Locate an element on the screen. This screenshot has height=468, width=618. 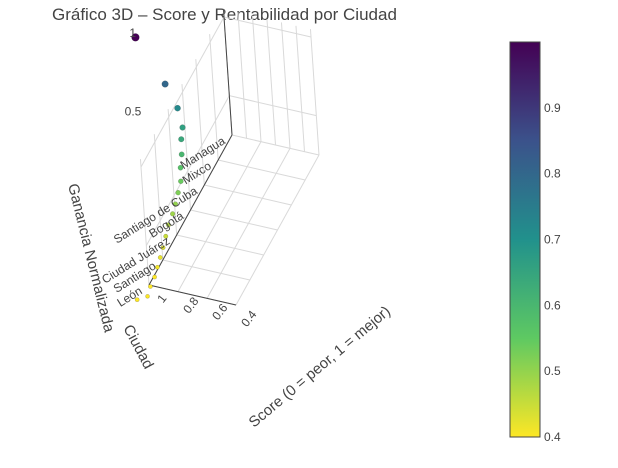
z-tick-label: 1 is located at coordinates (132, 33).